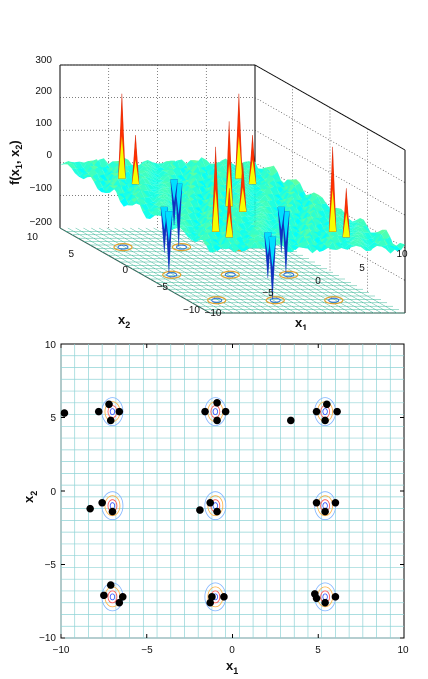 Image resolution: width=428 pixels, height=679 pixels. Describe the element at coordinates (51, 345) in the screenshot. I see `y-tick-label: 10` at that location.